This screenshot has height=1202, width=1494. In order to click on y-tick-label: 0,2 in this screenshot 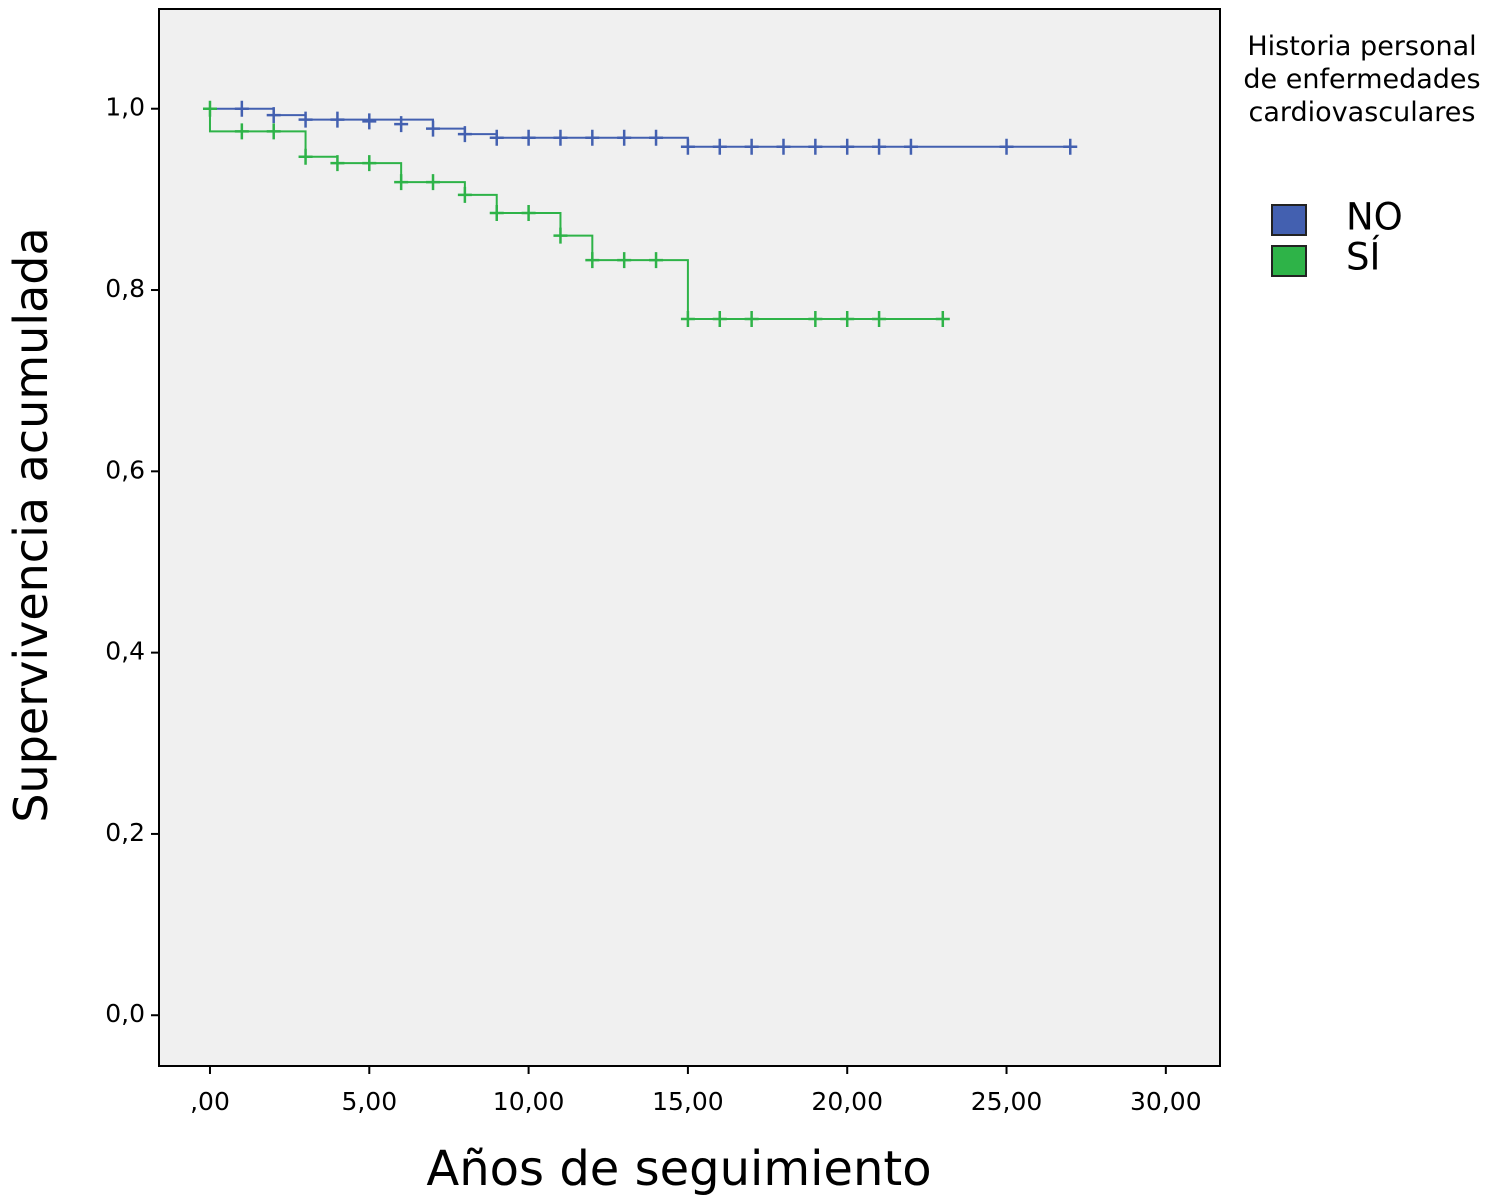, I will do `click(125, 832)`.